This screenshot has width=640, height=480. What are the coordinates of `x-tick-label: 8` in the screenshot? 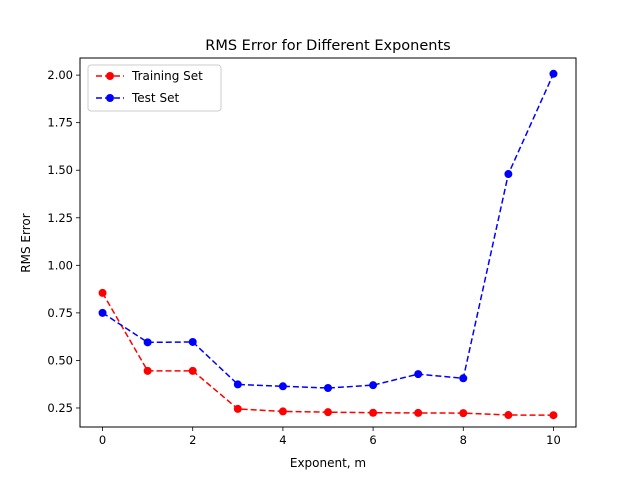 It's located at (463, 440).